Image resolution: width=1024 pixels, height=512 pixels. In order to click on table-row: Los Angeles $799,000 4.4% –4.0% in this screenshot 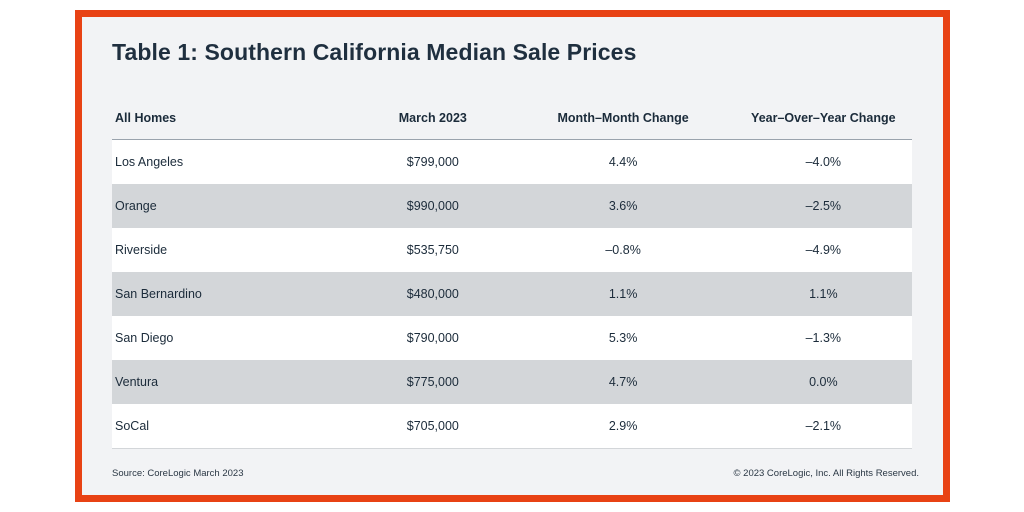, I will do `click(512, 161)`.